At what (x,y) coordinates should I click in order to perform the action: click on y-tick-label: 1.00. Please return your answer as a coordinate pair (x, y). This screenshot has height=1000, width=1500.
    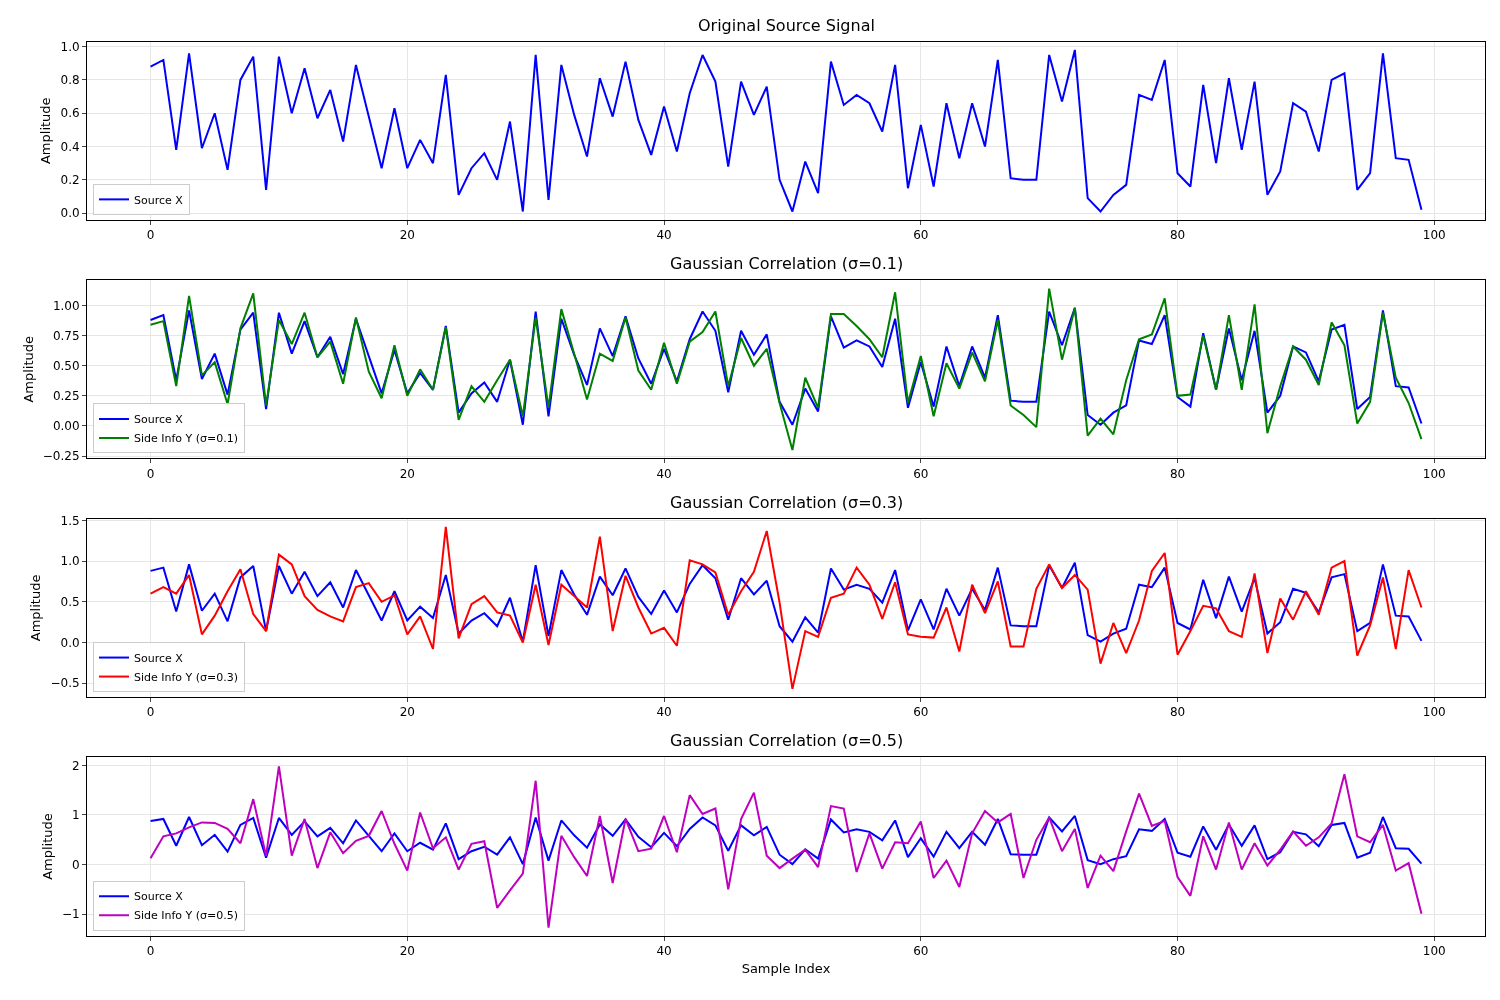
    Looking at the image, I should click on (66, 305).